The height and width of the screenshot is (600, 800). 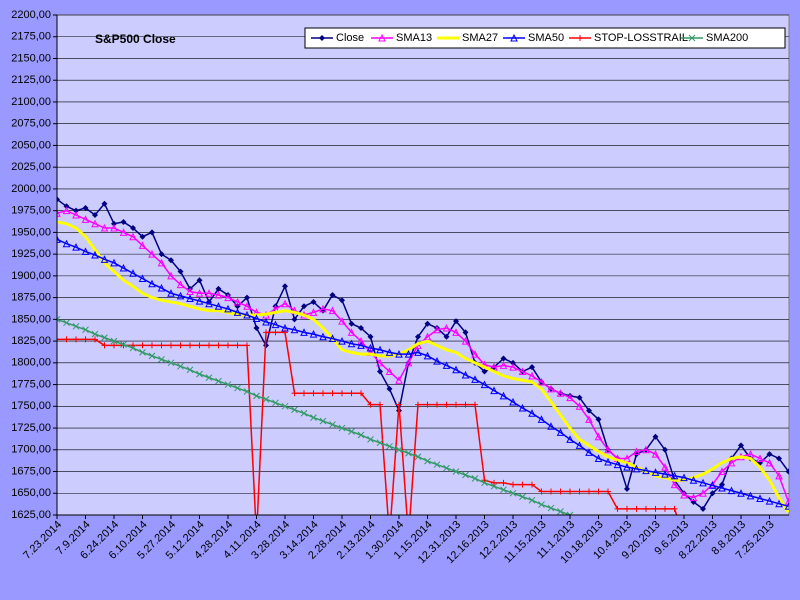 What do you see at coordinates (546, 38) in the screenshot?
I see `legend-label: SMA50` at bounding box center [546, 38].